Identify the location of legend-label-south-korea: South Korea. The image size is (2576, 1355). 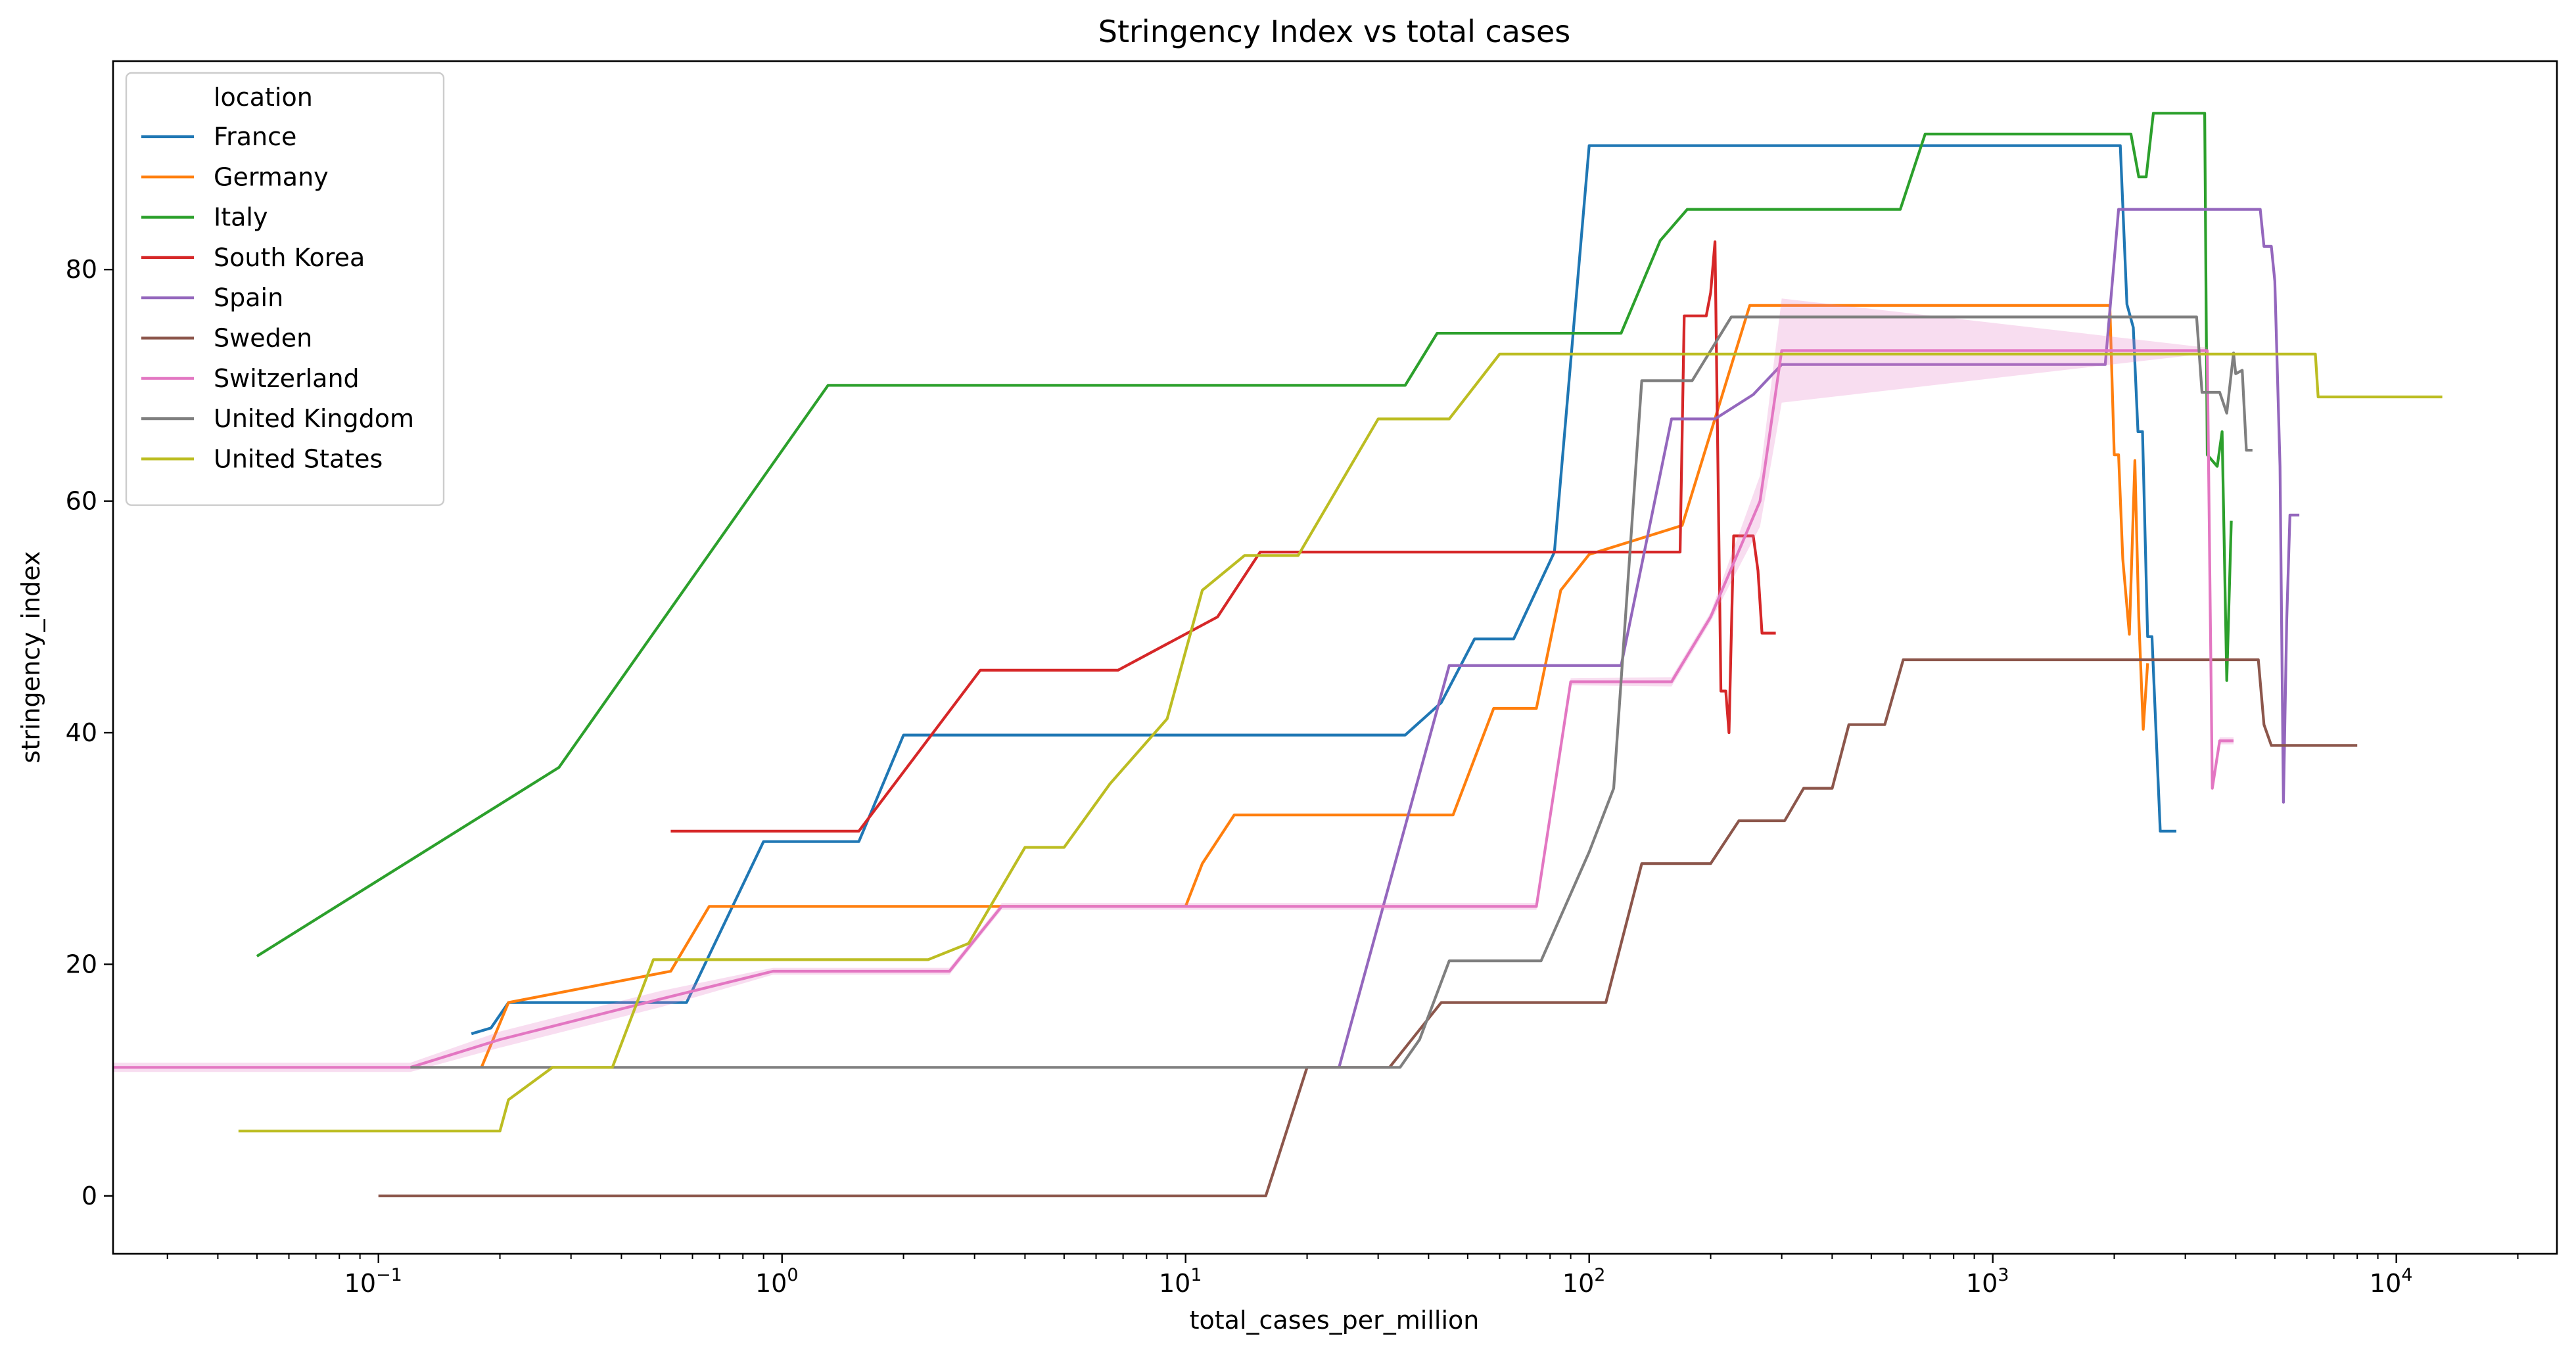
(289, 257).